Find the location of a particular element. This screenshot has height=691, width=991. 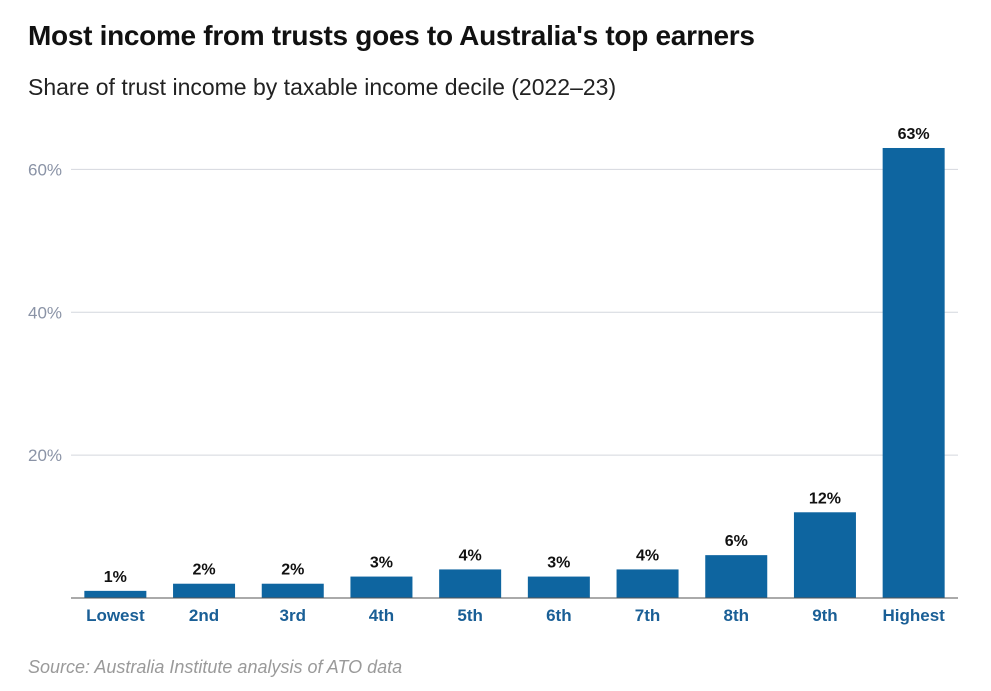

x-tick-label: 7th is located at coordinates (648, 615).